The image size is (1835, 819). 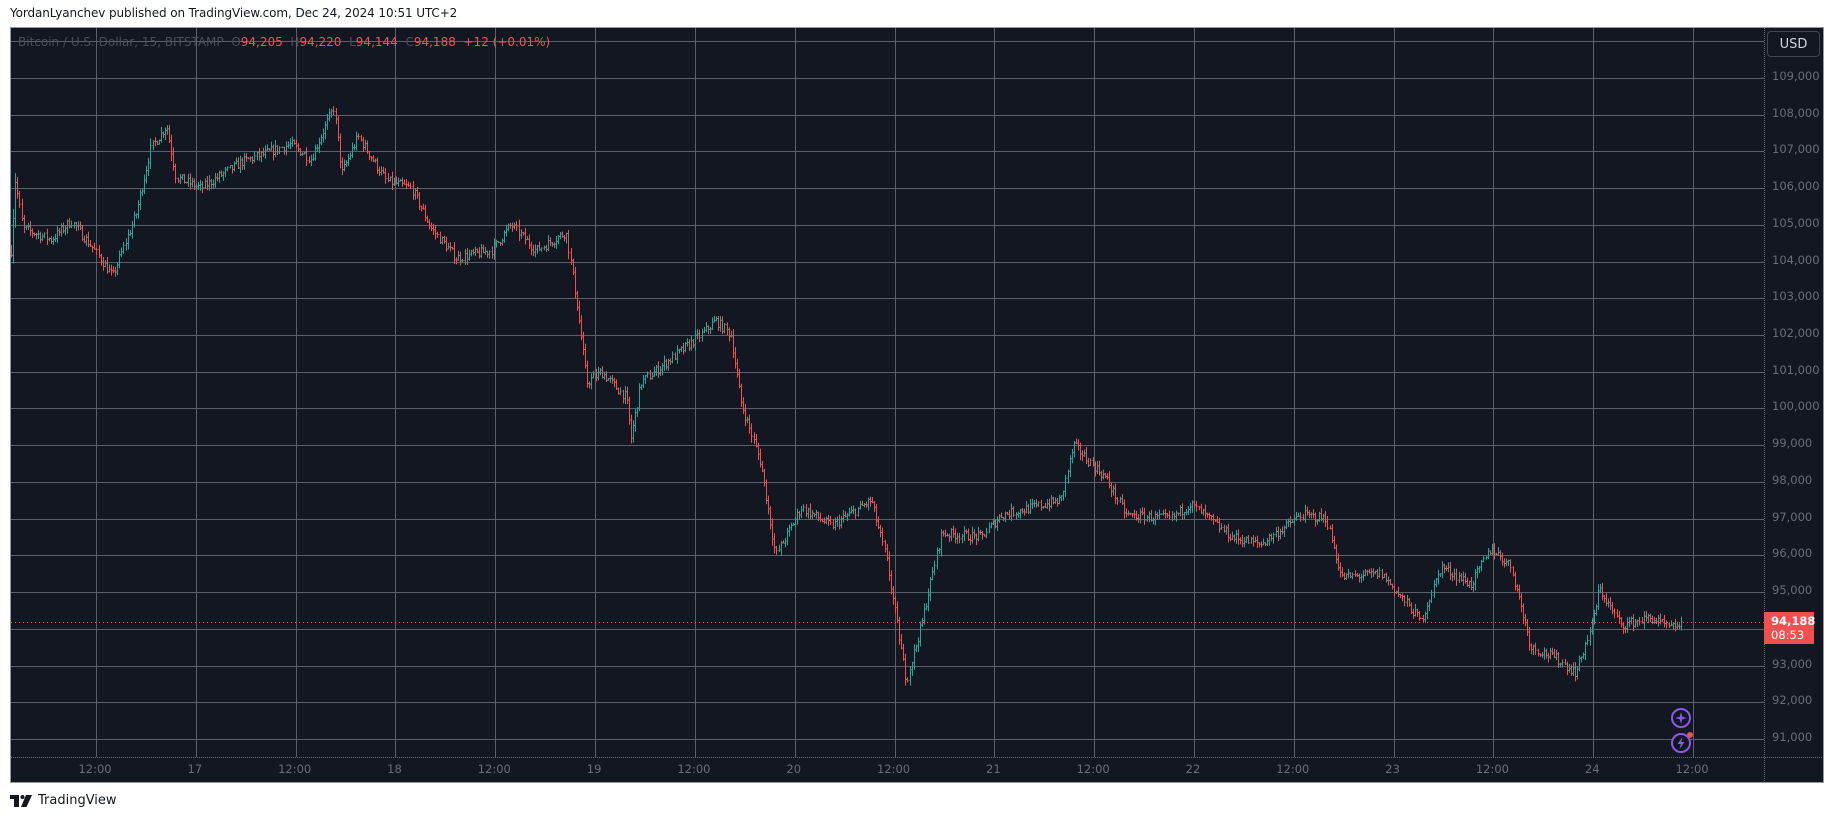 I want to click on time-axis-label: 17, so click(x=195, y=769).